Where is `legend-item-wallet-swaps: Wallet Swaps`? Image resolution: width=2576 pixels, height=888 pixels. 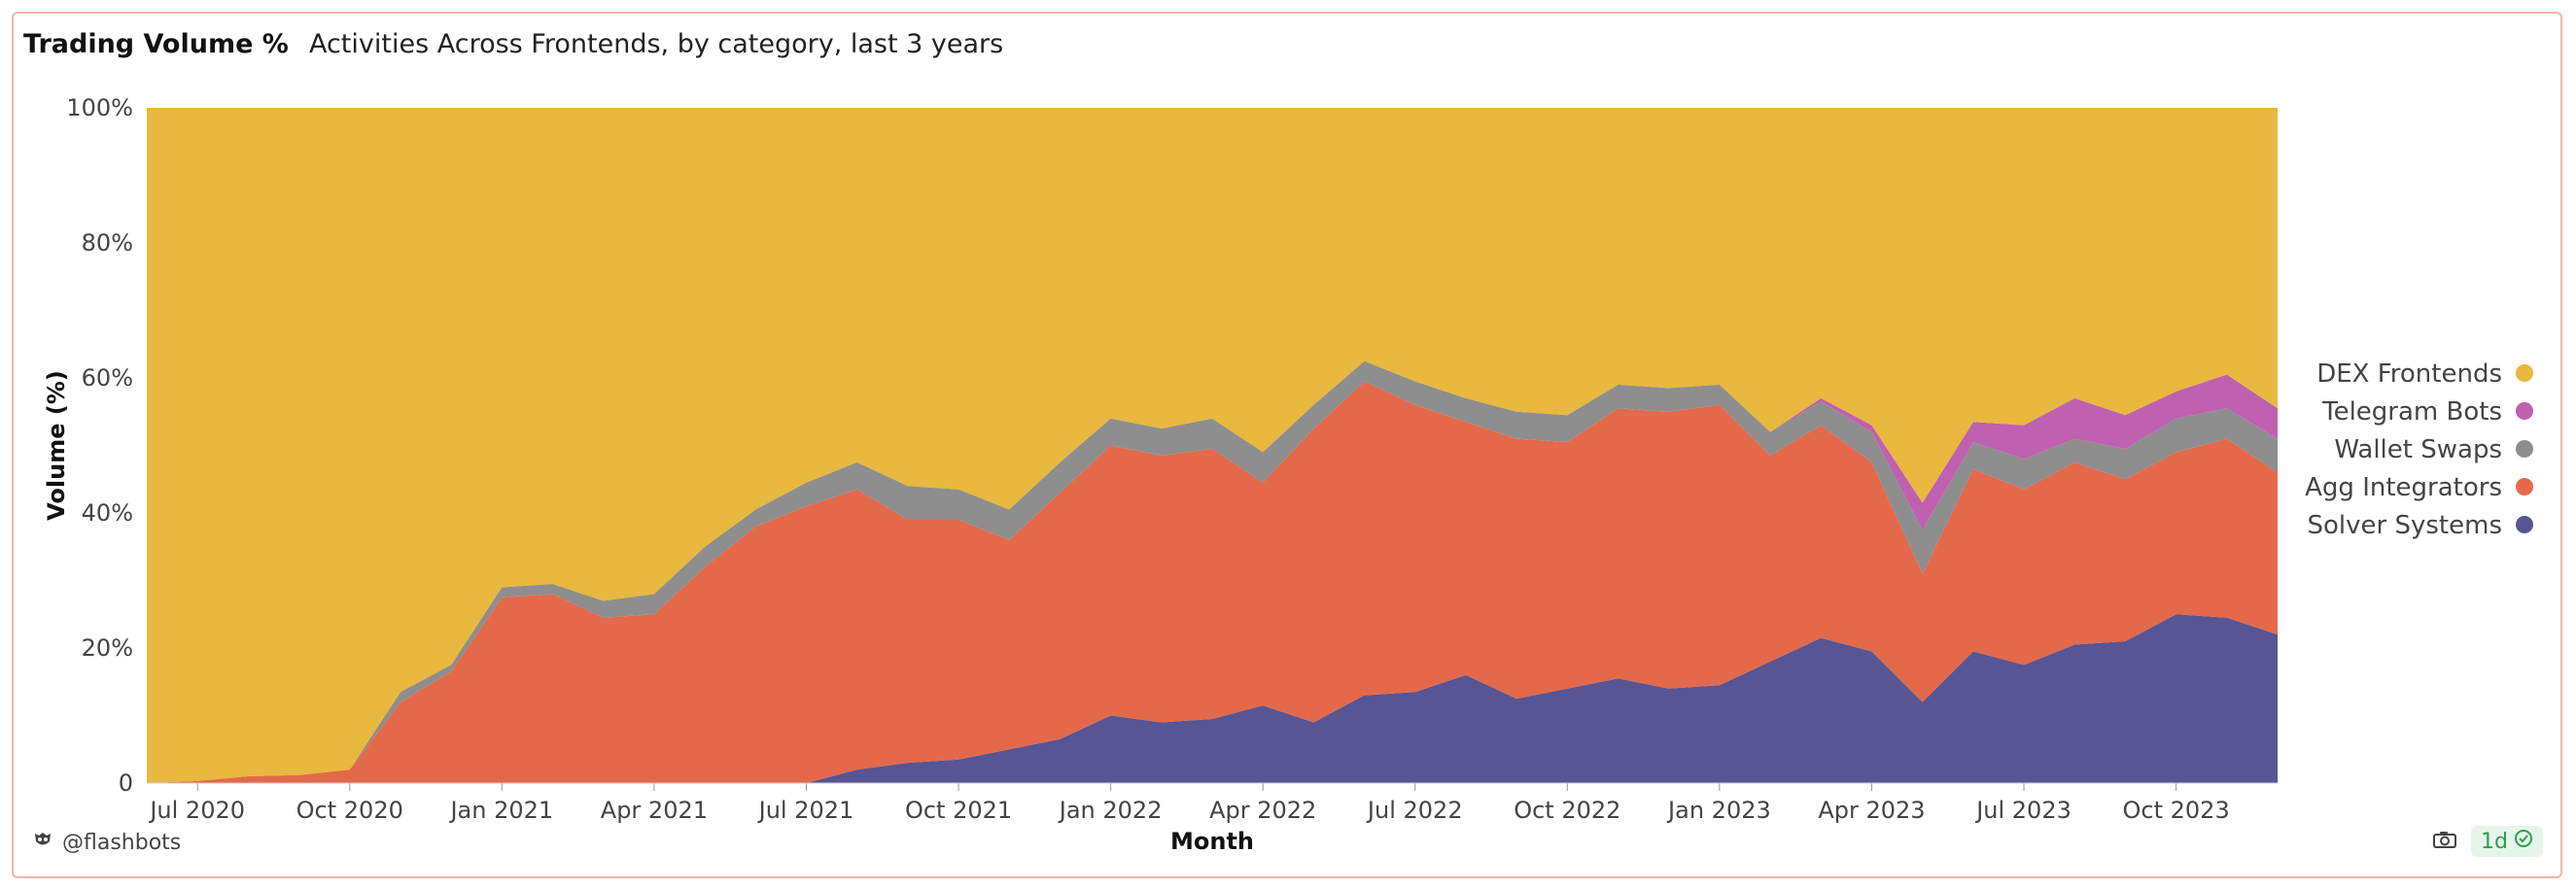 legend-item-wallet-swaps: Wallet Swaps is located at coordinates (2433, 449).